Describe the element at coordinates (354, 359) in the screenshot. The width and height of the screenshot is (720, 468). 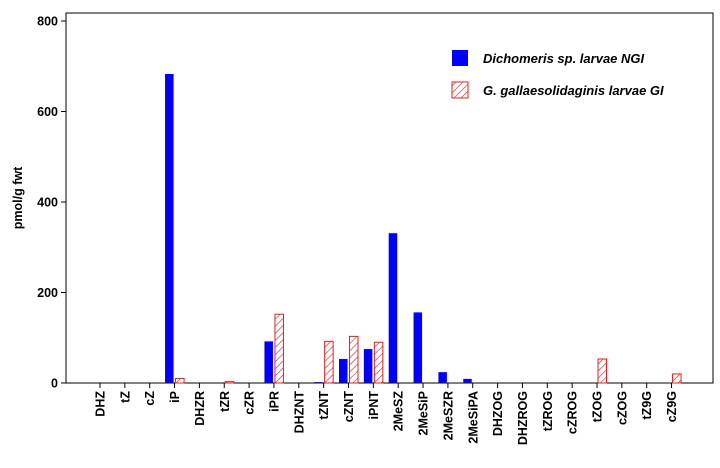
I see `bar-gi-cZNT` at that location.